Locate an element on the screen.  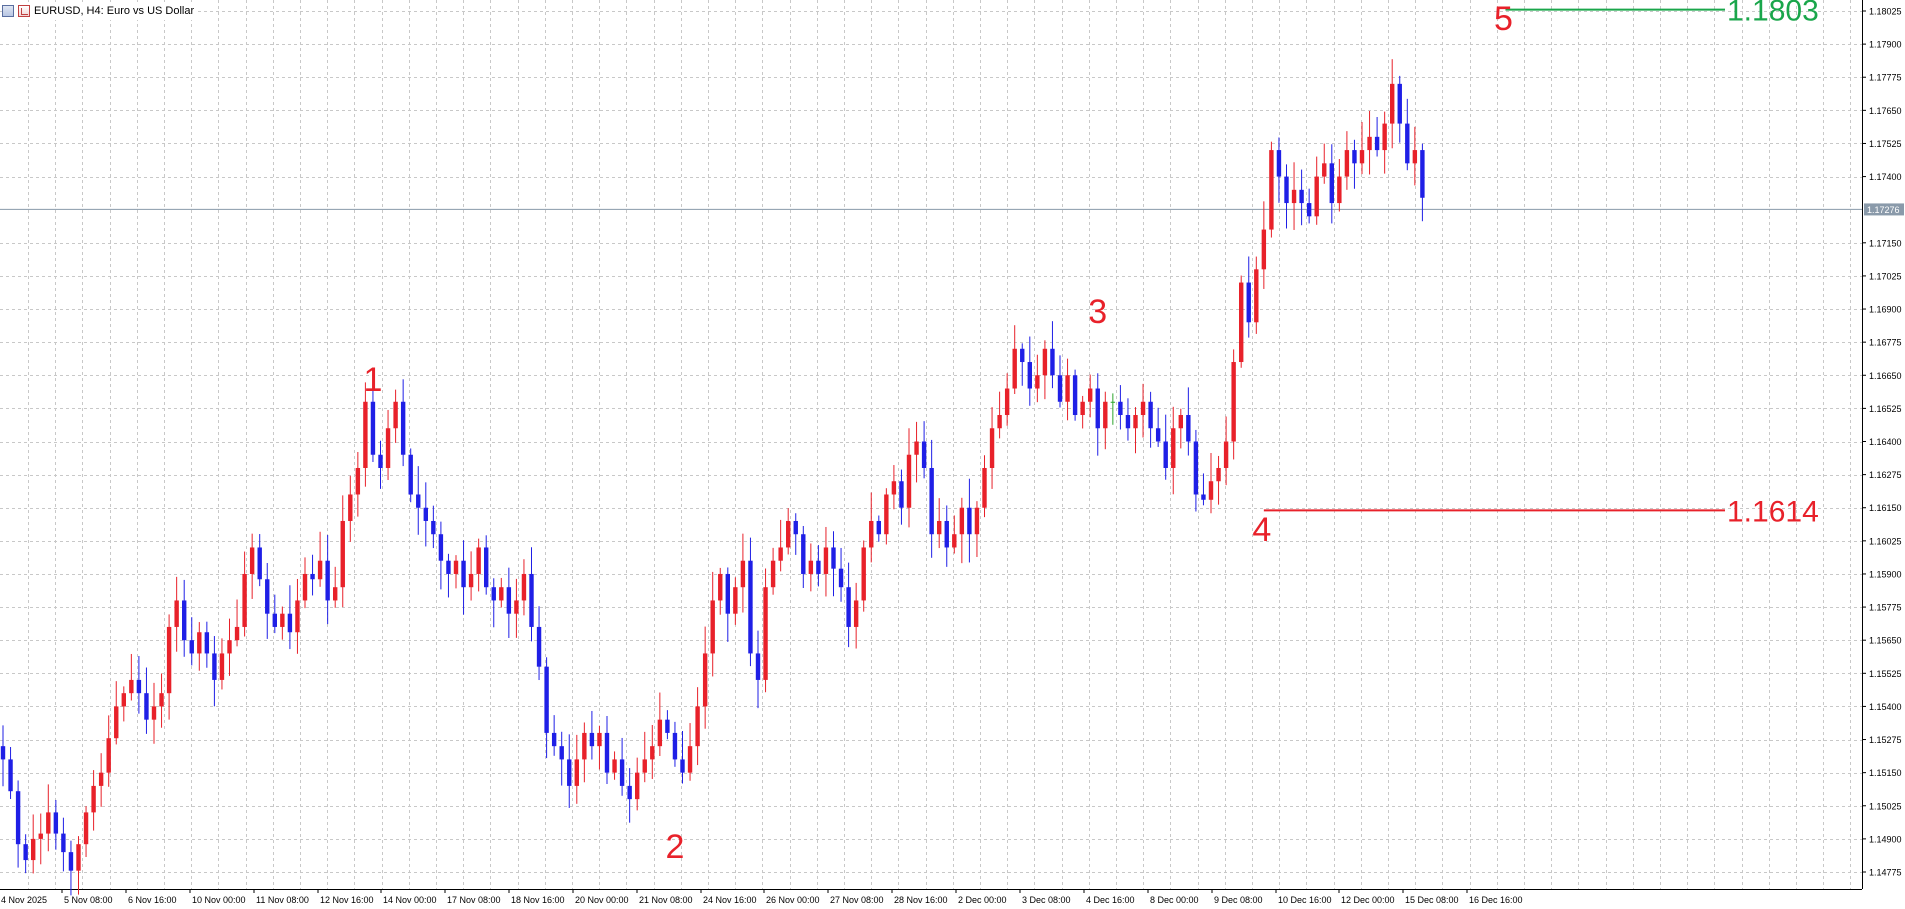
time-tick-label: 15 Dec 08:00 is located at coordinates (1432, 900).